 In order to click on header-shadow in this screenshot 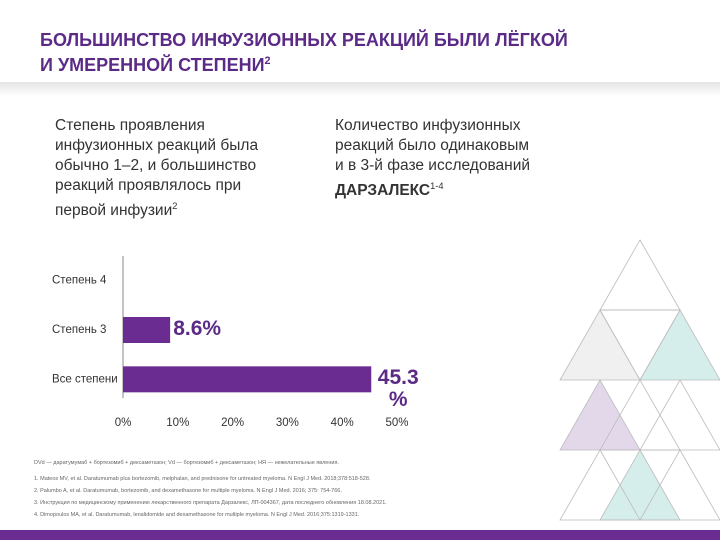, I will do `click(360, 89)`.